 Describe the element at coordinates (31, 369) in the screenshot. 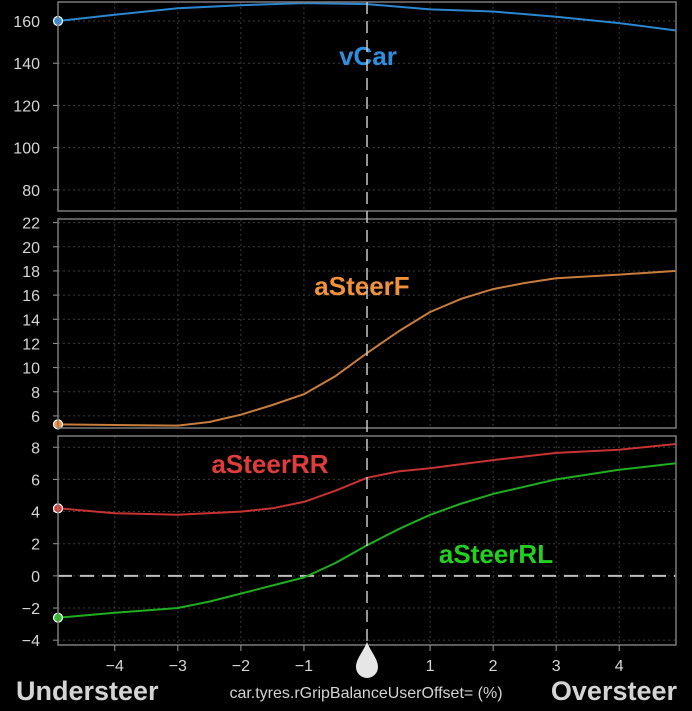

I see `y-tick-label: 10` at that location.